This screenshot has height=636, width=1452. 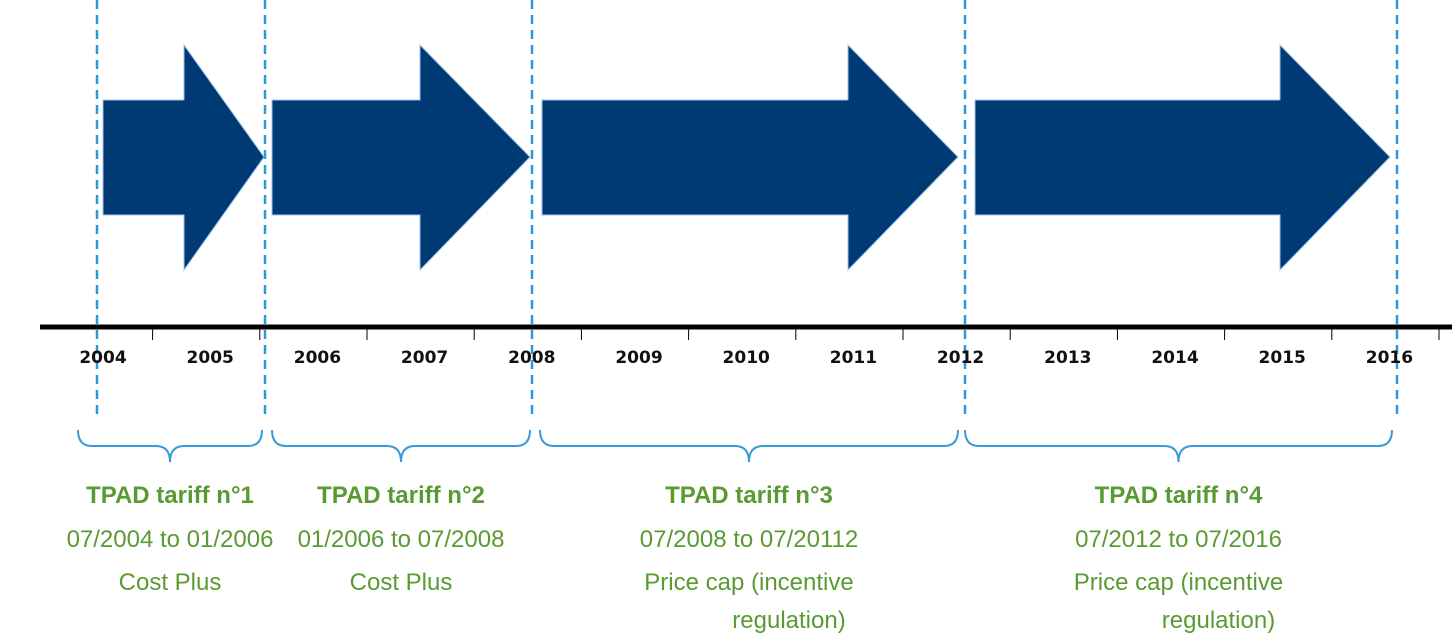 I want to click on year-label: 2013, so click(x=1067, y=358).